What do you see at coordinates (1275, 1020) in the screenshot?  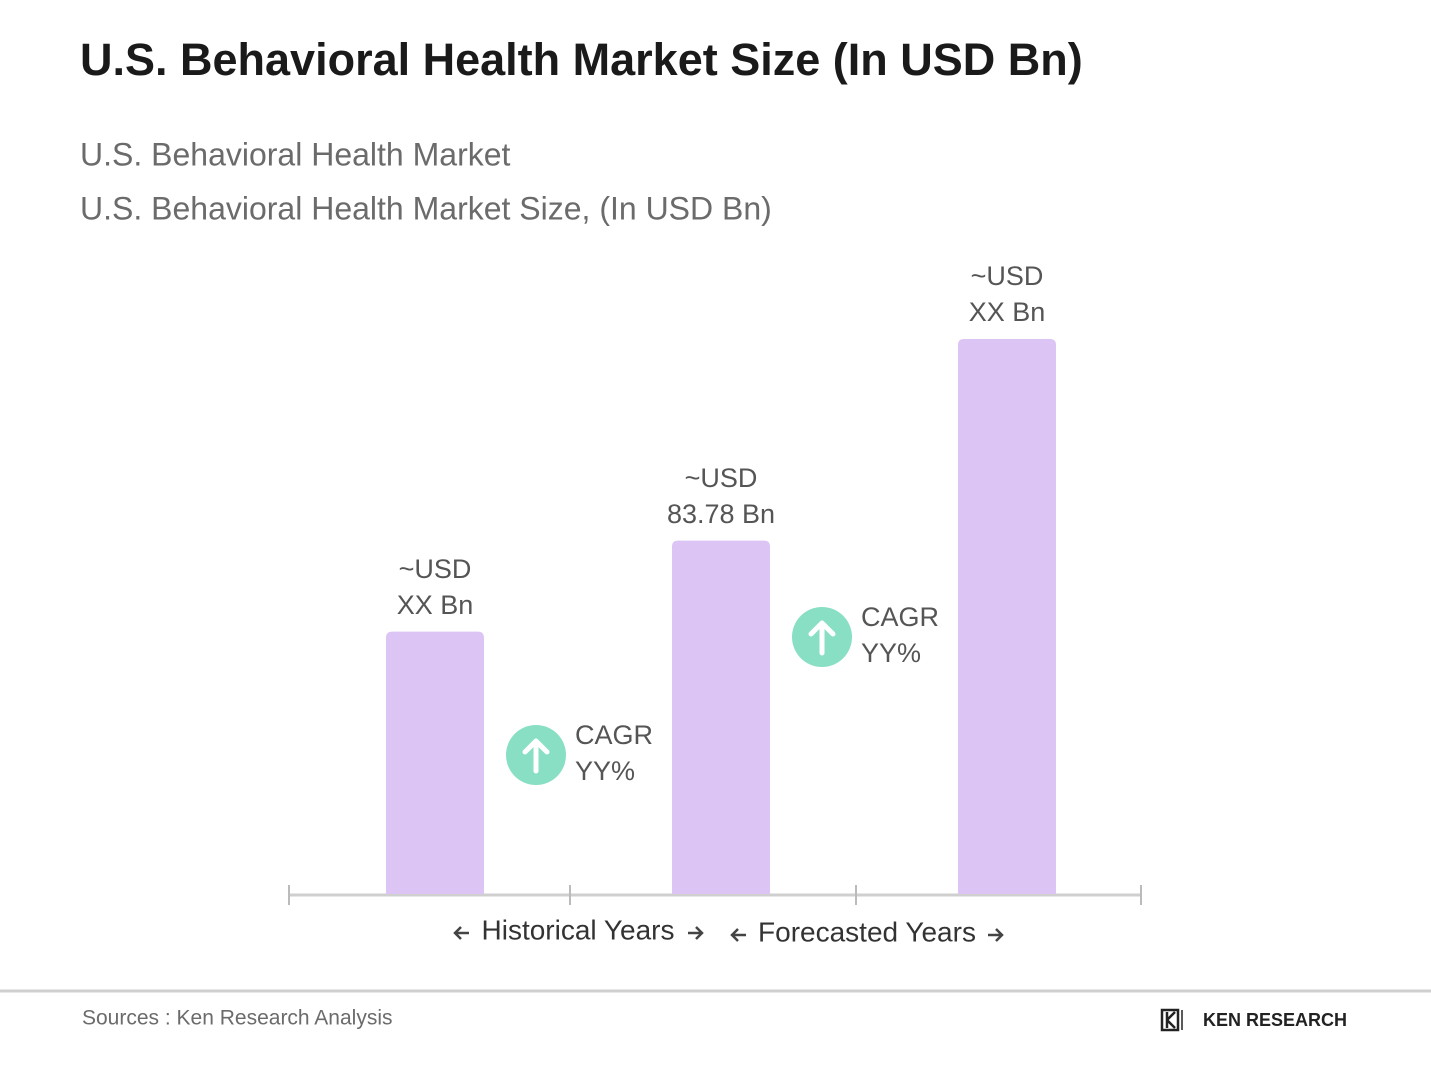 I see `brand-name: KEN RESEARCH` at bounding box center [1275, 1020].